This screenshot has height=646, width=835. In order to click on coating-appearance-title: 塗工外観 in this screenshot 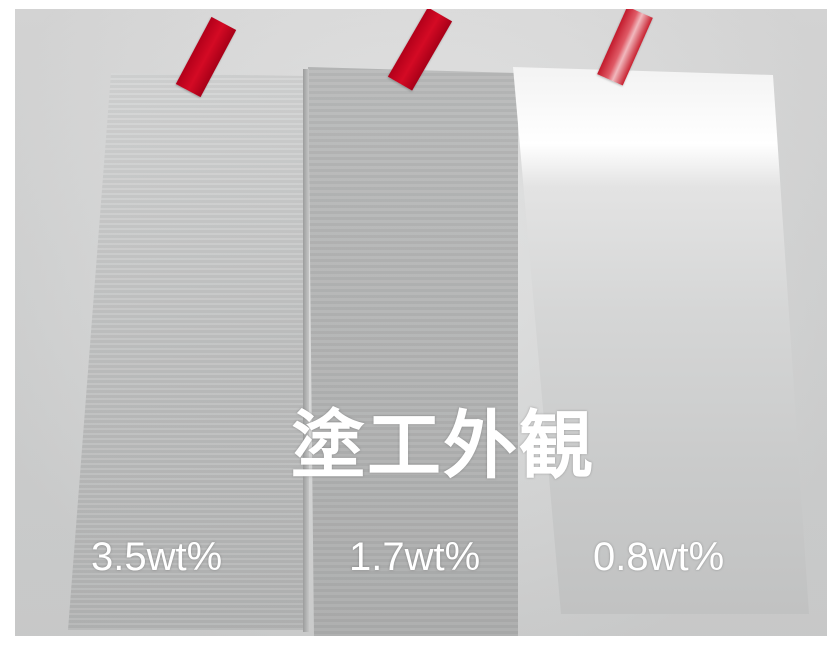, I will do `click(443, 446)`.